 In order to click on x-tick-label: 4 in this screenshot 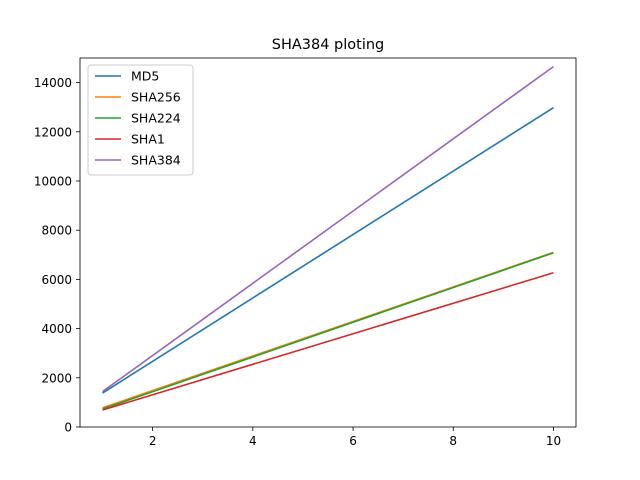, I will do `click(253, 441)`.